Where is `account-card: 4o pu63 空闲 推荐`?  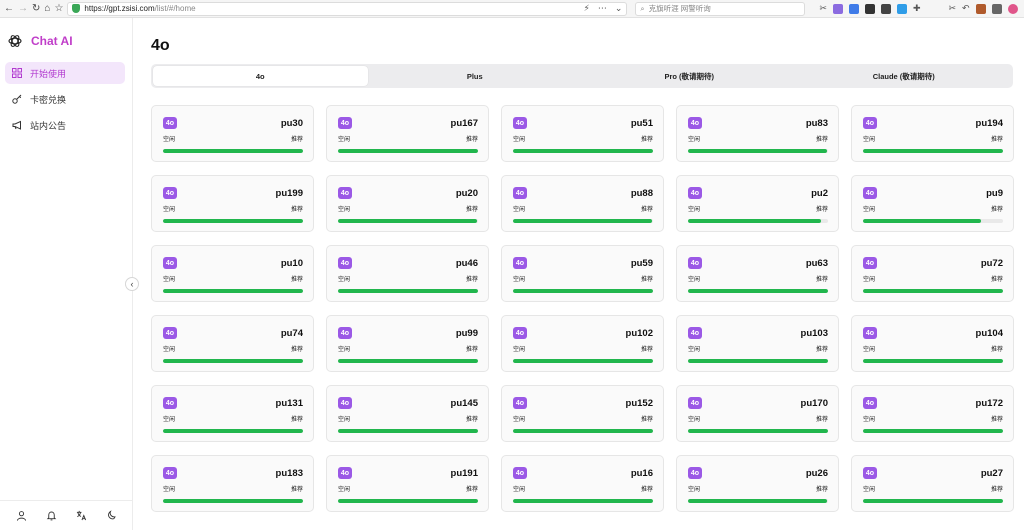 account-card: 4o pu63 空闲 推荐 is located at coordinates (757, 273).